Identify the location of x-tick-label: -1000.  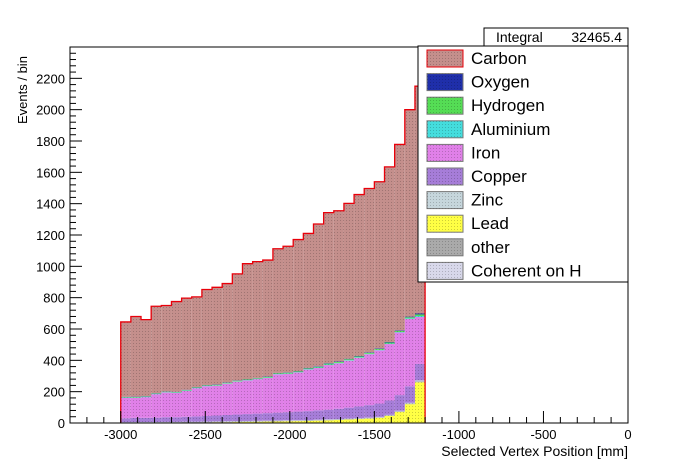
(458, 434).